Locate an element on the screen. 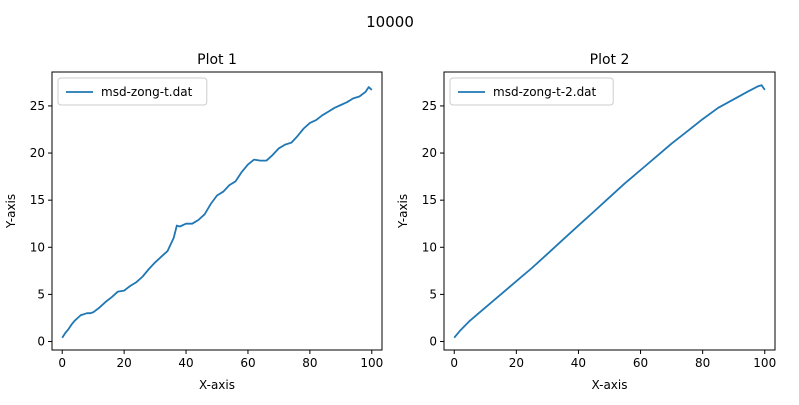  legend-label: msd-zong-t.dat is located at coordinates (147, 92).